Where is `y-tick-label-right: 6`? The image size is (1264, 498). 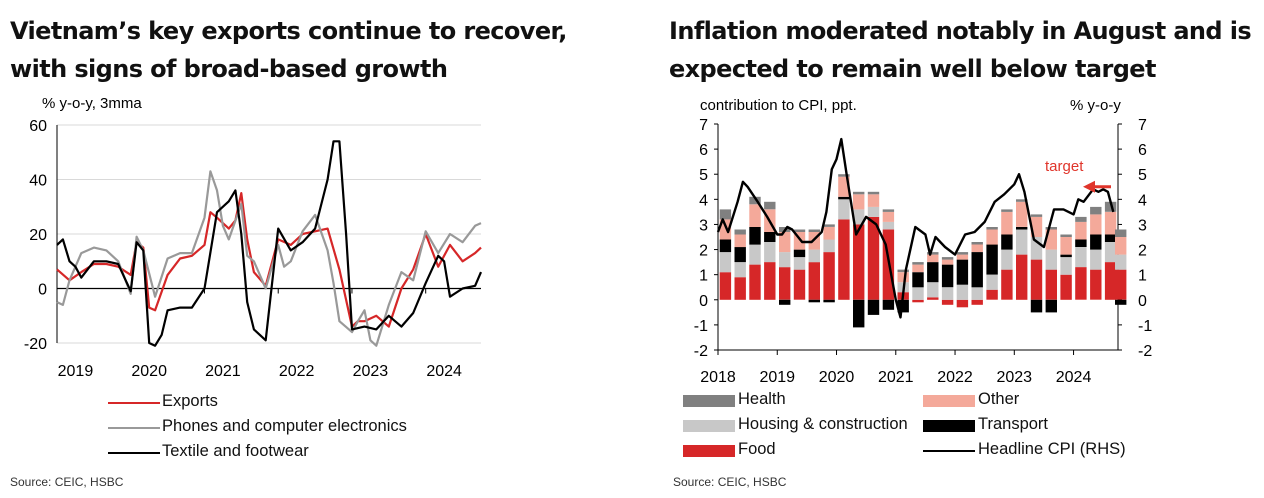 y-tick-label-right: 6 is located at coordinates (1142, 150).